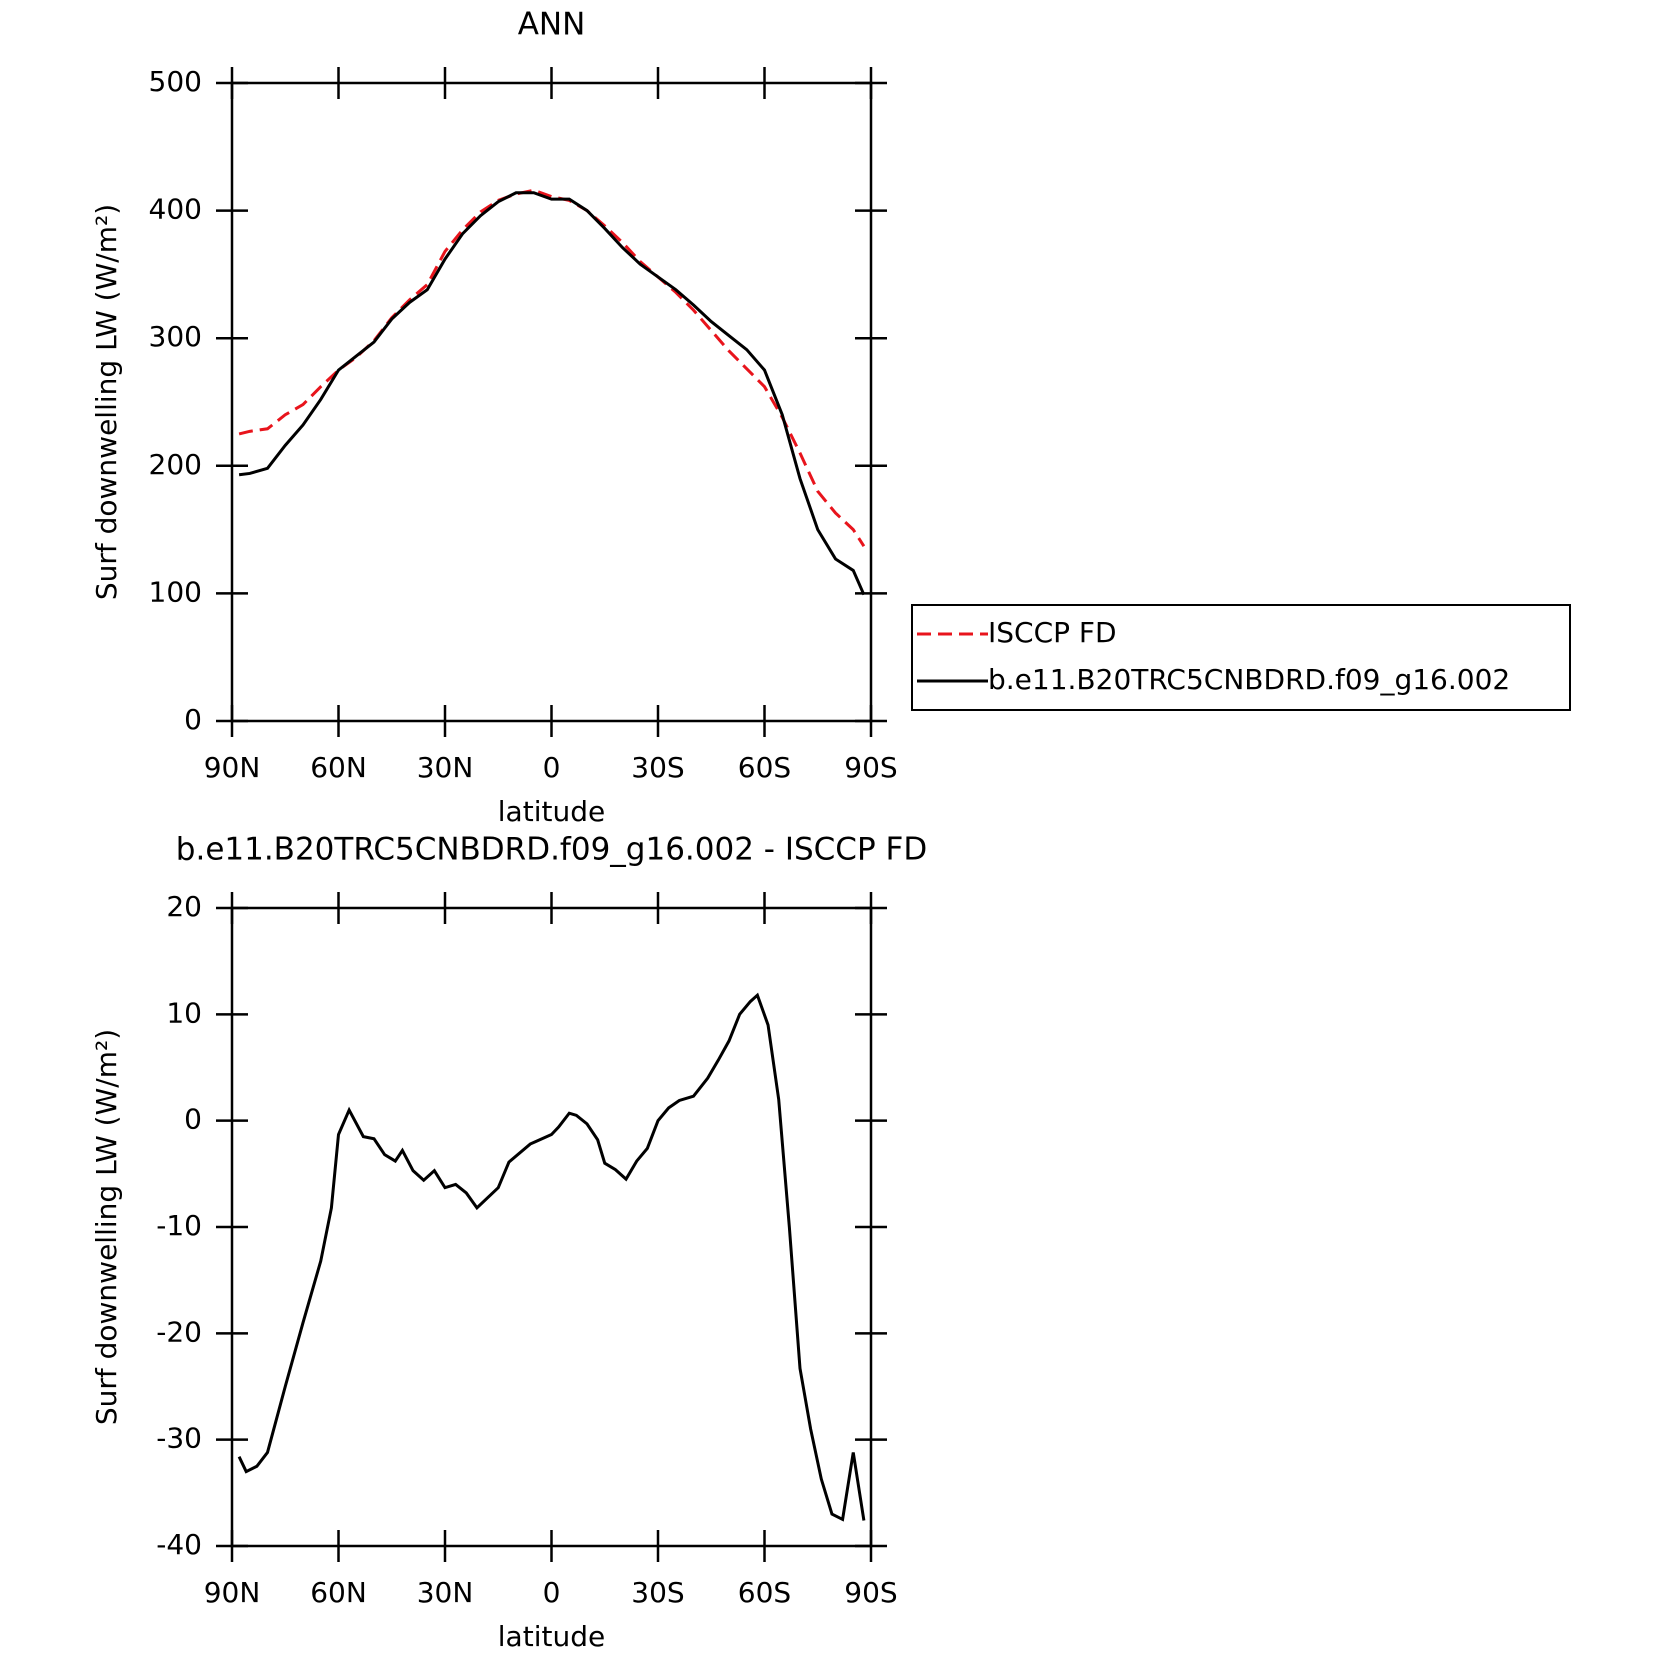  I want to click on y-tick-label: 500, so click(175, 81).